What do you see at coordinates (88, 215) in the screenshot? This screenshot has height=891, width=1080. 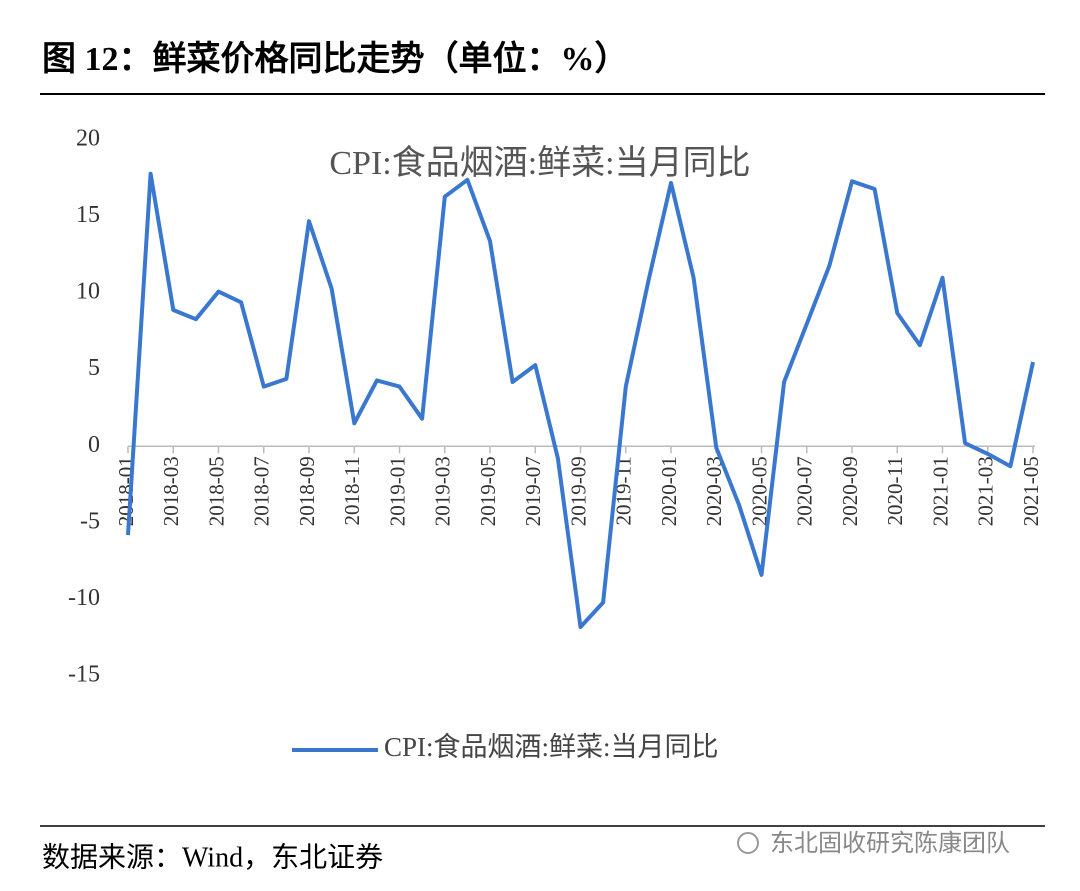 I see `y-tick-label: 15` at bounding box center [88, 215].